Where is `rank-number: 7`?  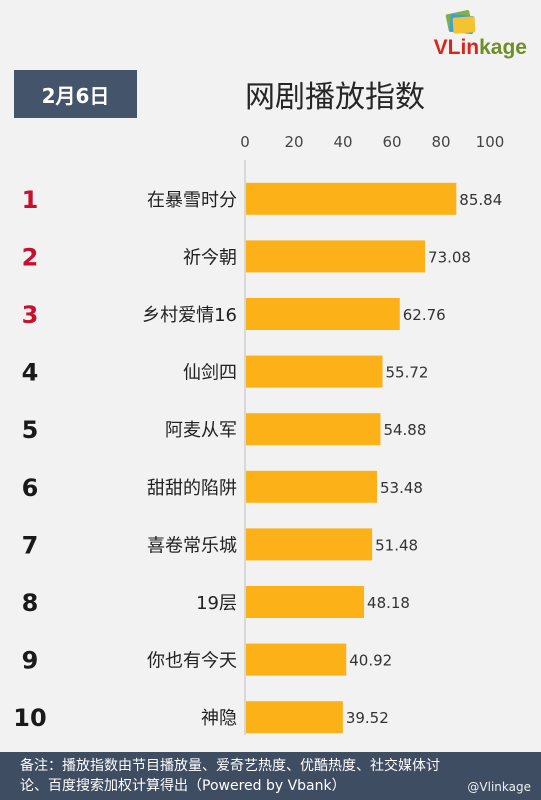
rank-number: 7 is located at coordinates (30, 545).